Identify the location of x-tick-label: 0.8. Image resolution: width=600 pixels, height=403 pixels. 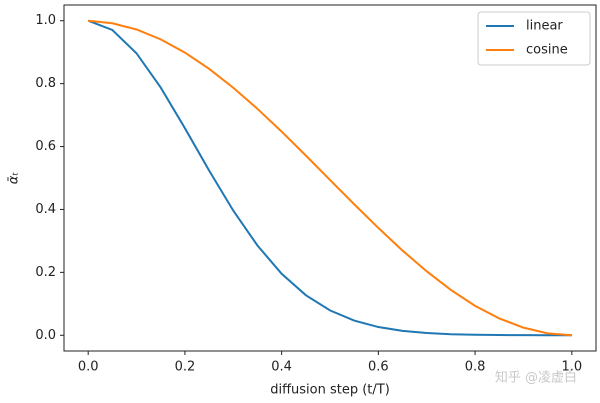
(475, 367).